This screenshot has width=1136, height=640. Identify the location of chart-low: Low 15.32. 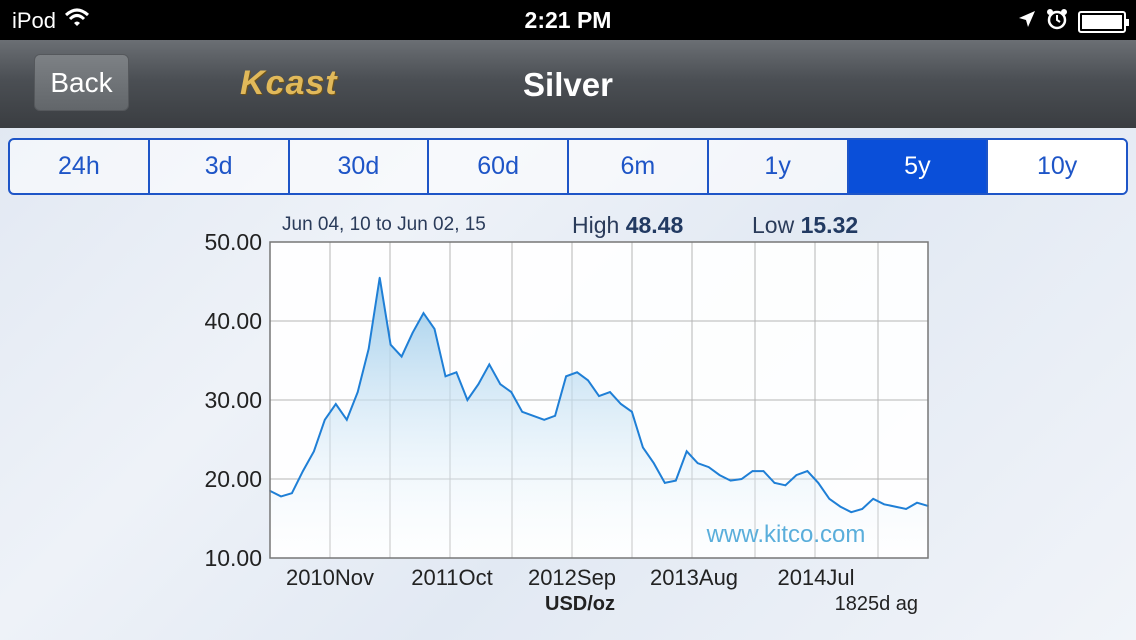
(805, 225).